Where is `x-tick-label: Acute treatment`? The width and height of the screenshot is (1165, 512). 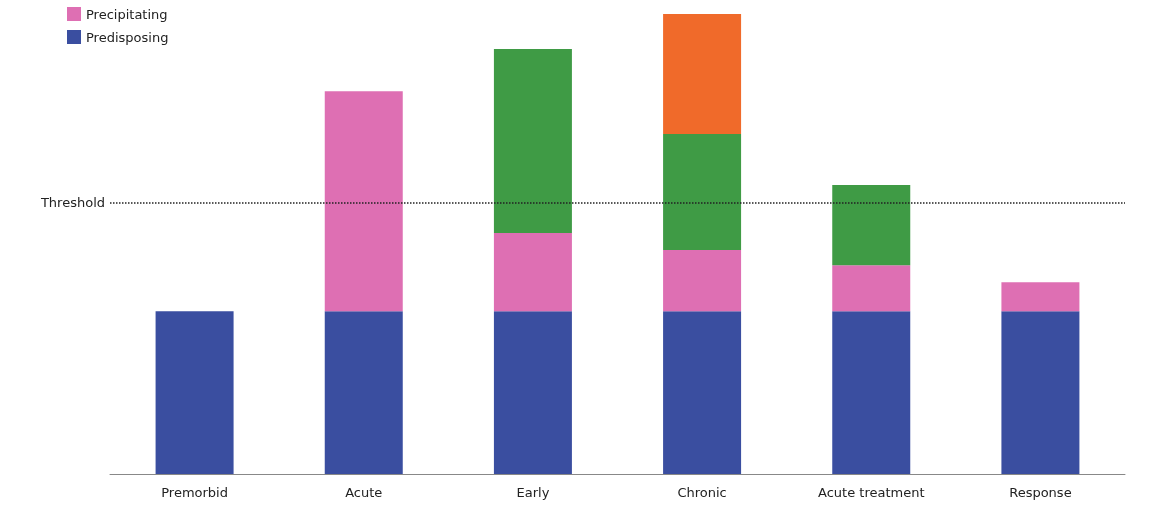
x-tick-label: Acute treatment is located at coordinates (871, 492).